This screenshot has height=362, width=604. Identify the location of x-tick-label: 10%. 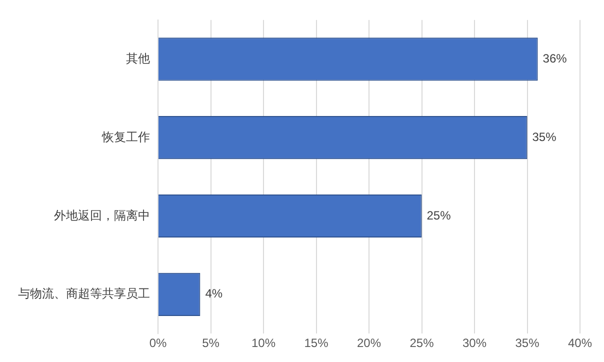
(263, 343).